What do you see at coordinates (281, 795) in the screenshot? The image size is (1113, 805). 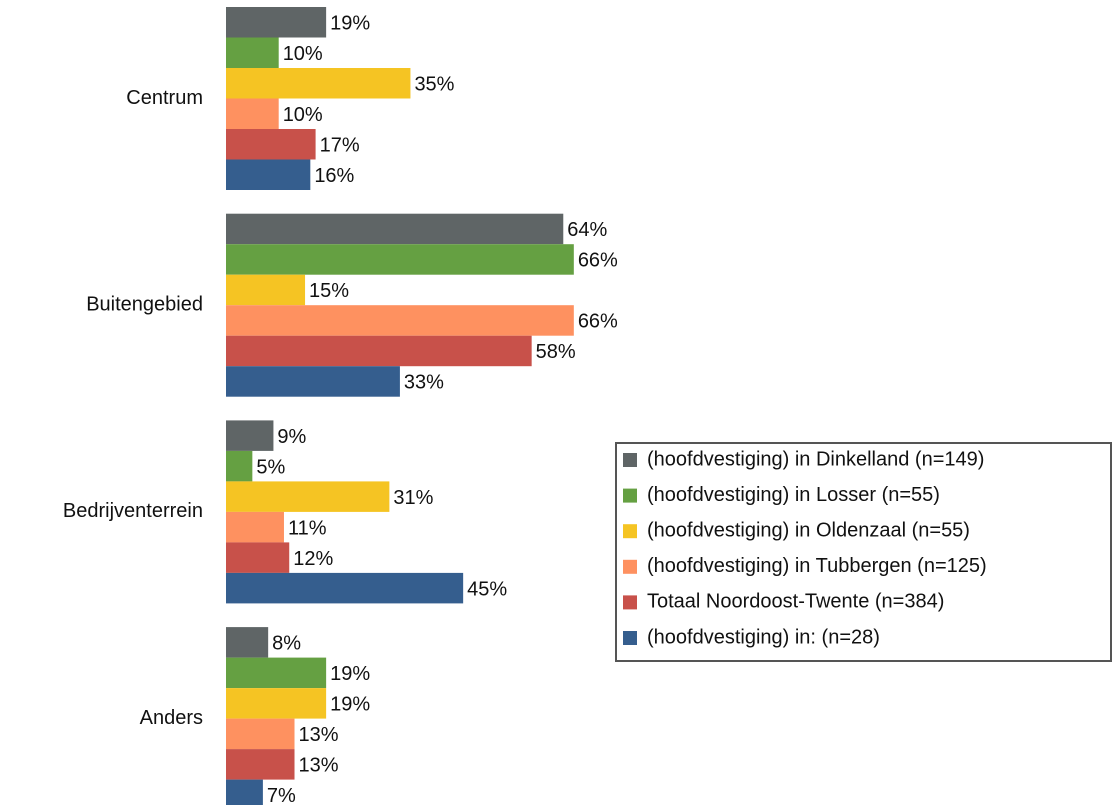 I see `value-label: 7%` at bounding box center [281, 795].